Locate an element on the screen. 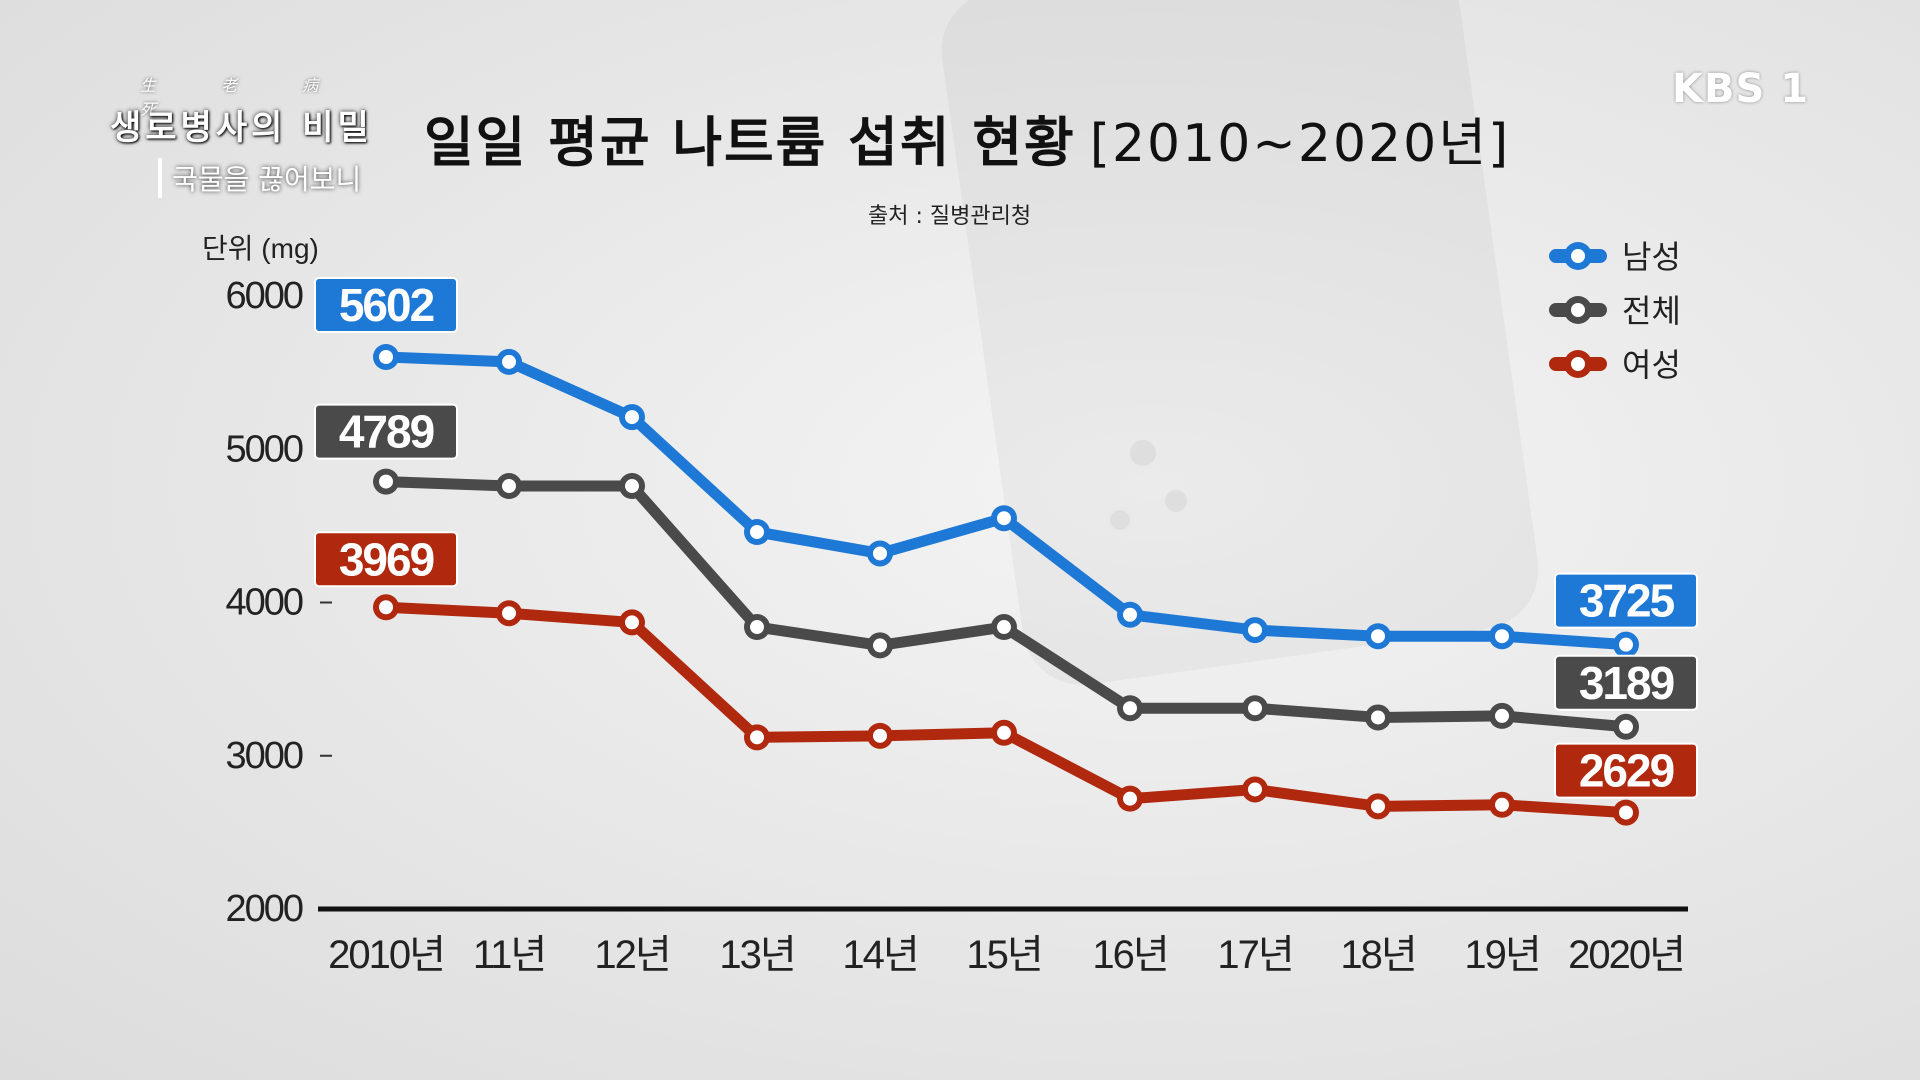  x-tick-label: 11년 is located at coordinates (509, 955).